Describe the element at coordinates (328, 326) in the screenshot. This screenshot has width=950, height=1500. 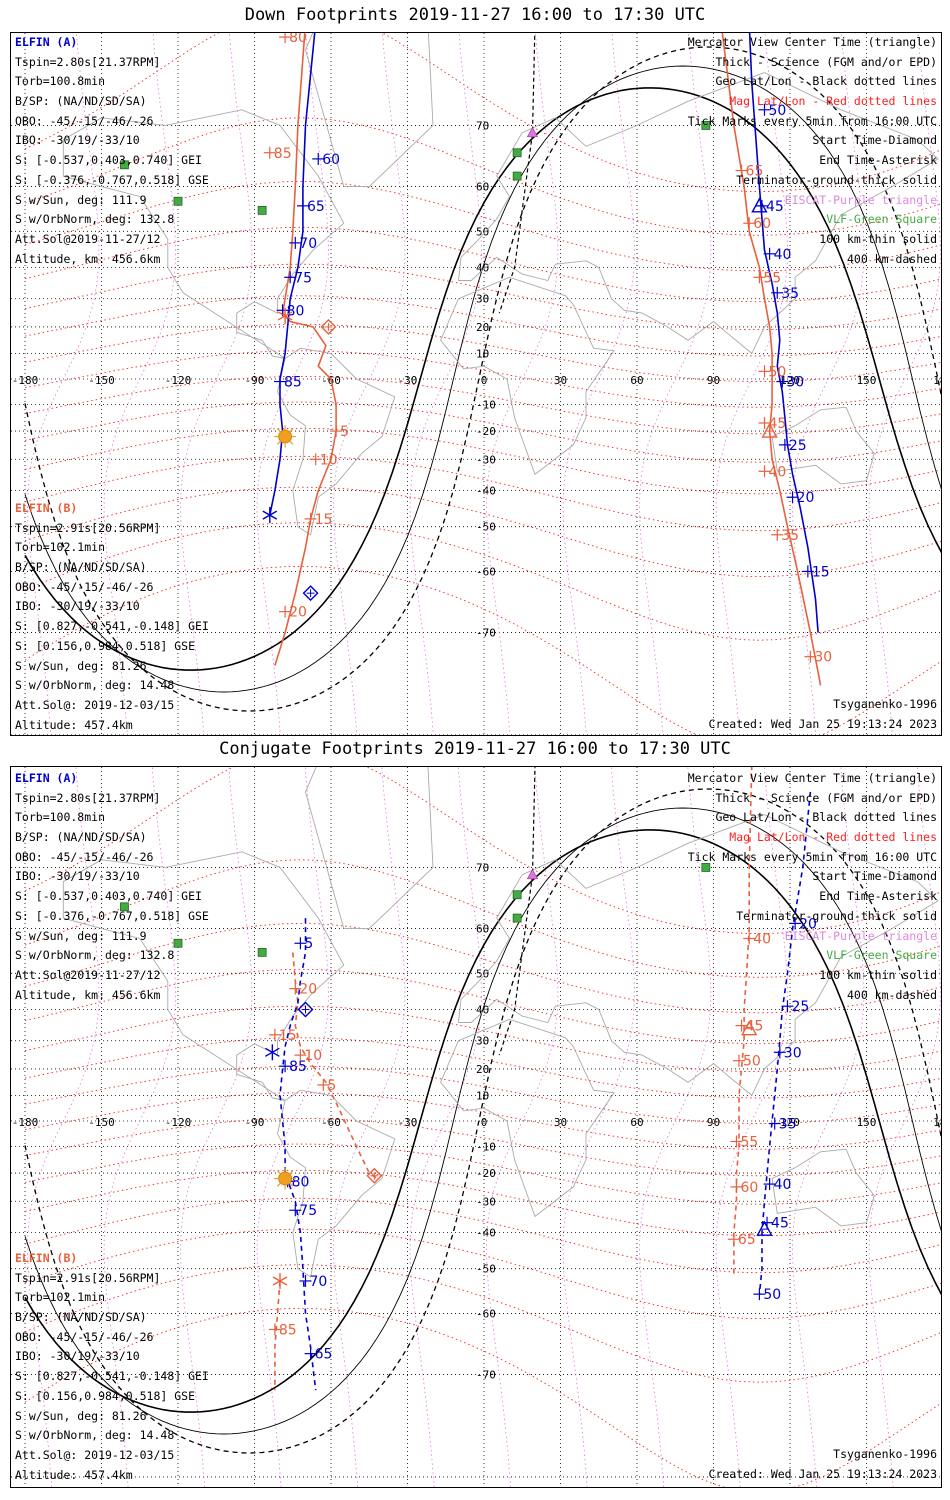
I see `elfin-b-start-diamond` at that location.